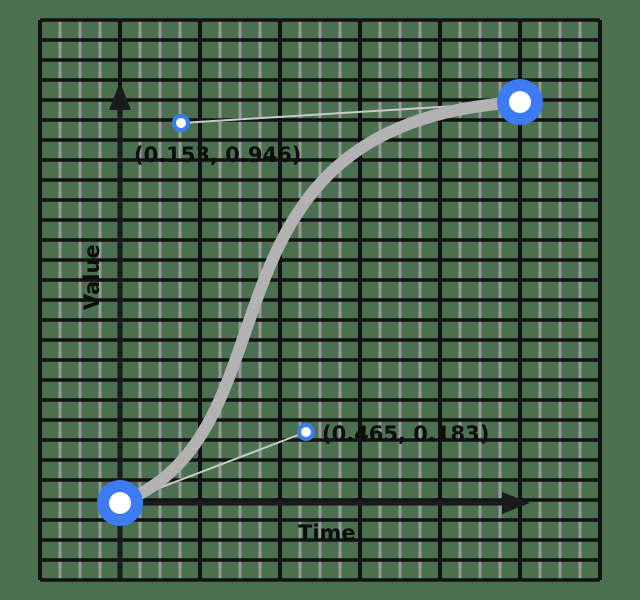  What do you see at coordinates (92, 277) in the screenshot?
I see `y-axis-label: Value` at bounding box center [92, 277].